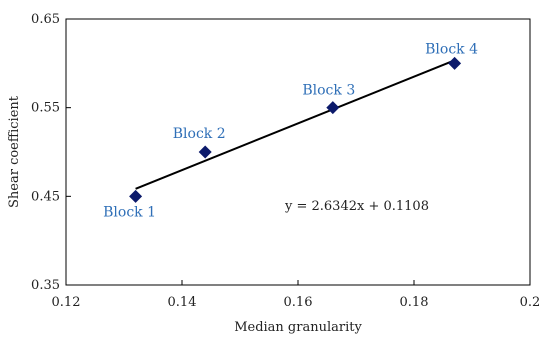 This screenshot has width=542, height=342. What do you see at coordinates (199, 134) in the screenshot?
I see `data-point-label: Block 2` at bounding box center [199, 134].